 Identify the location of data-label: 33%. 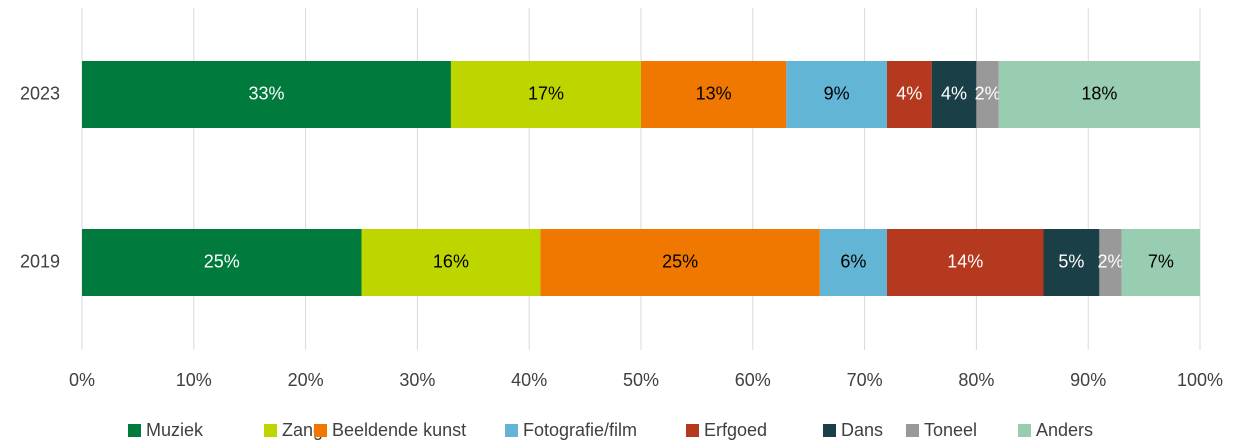
(266, 93).